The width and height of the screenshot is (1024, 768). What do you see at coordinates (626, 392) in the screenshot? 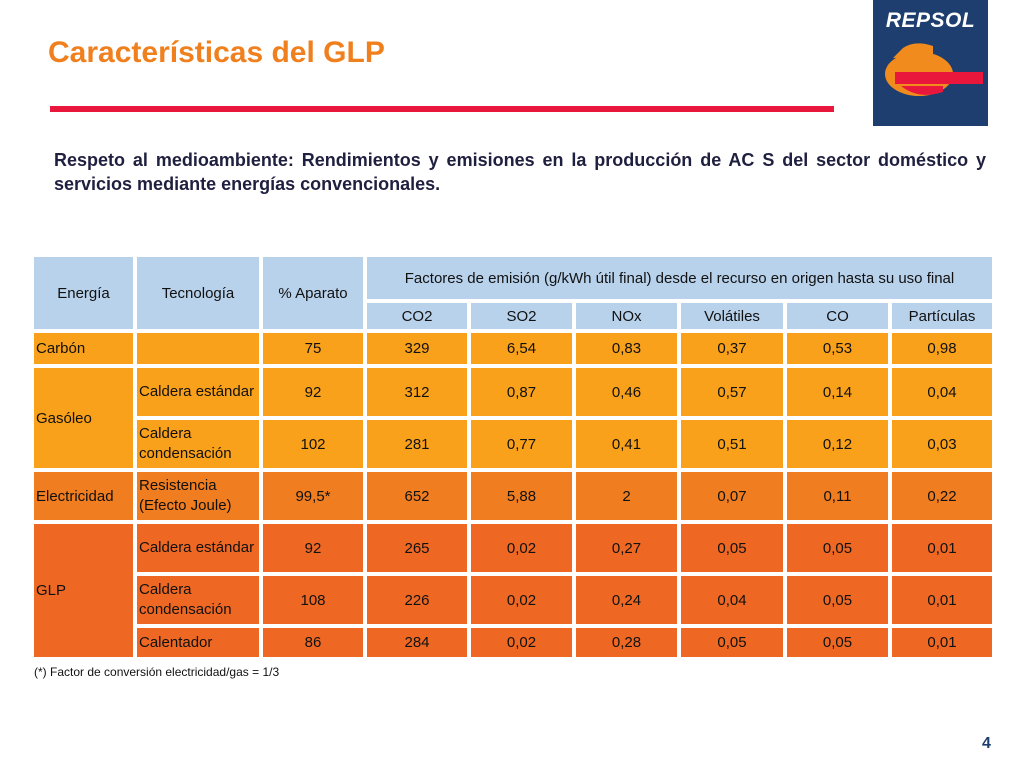
I see `value-cell: 0,46` at bounding box center [626, 392].